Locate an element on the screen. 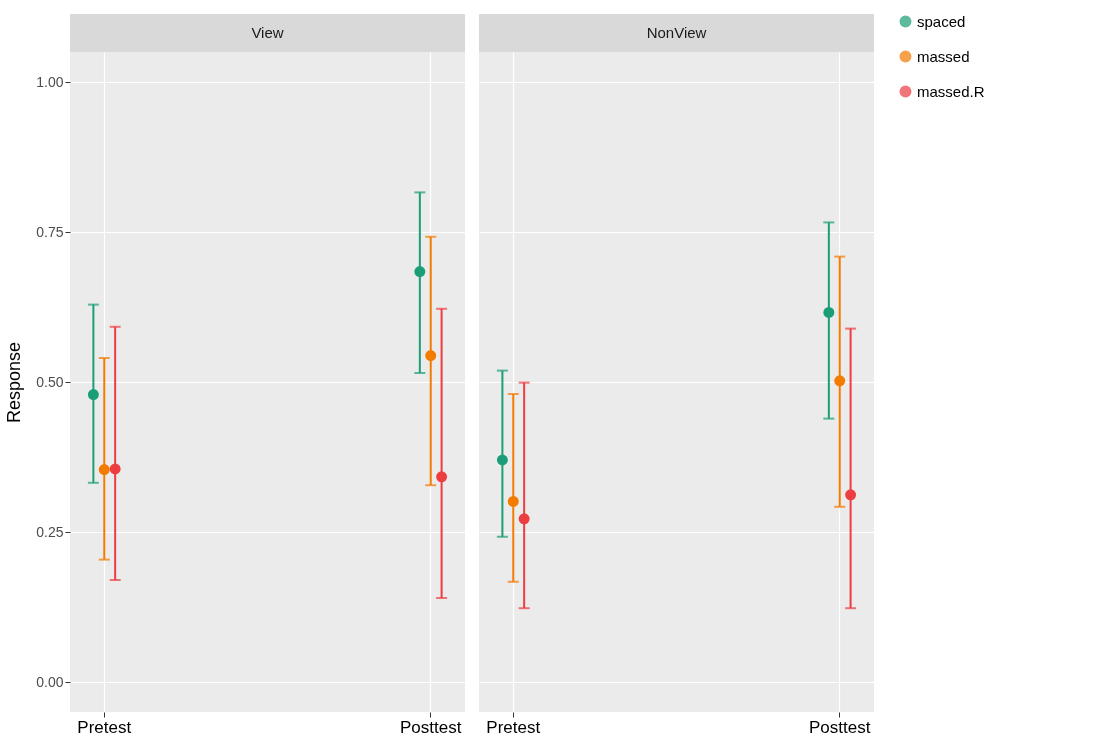  y-tick-label: 0.00 is located at coordinates (50, 681).